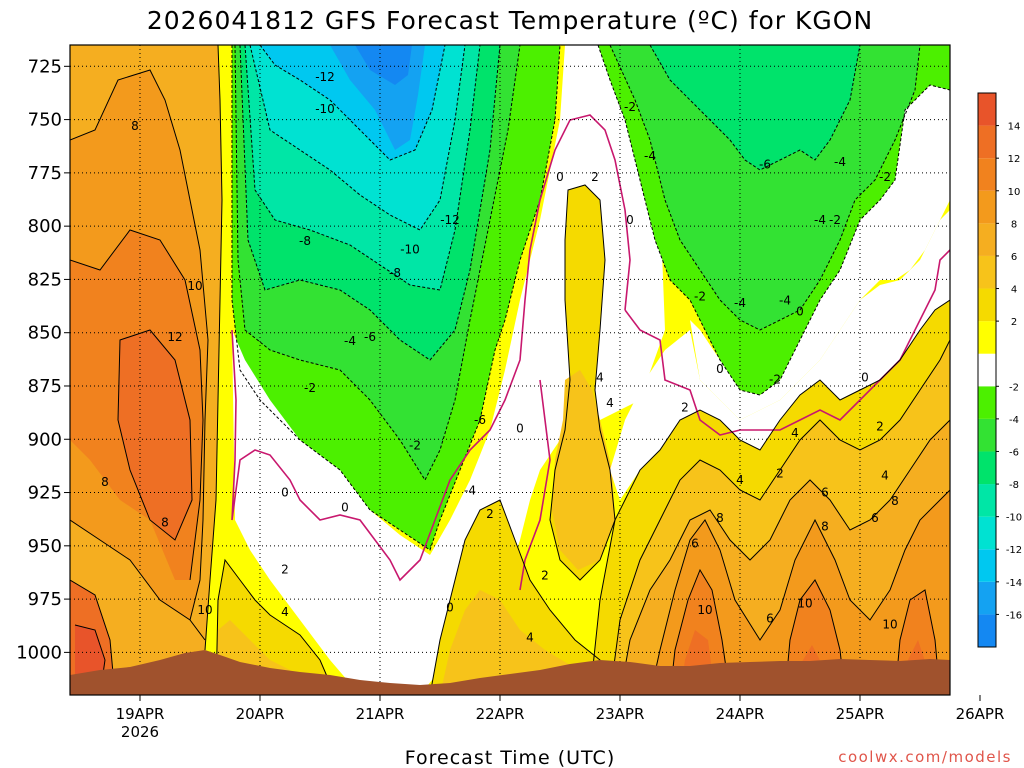 Image resolution: width=1024 pixels, height=768 pixels. Describe the element at coordinates (45, 493) in the screenshot. I see `y-tick-label: 925` at that location.